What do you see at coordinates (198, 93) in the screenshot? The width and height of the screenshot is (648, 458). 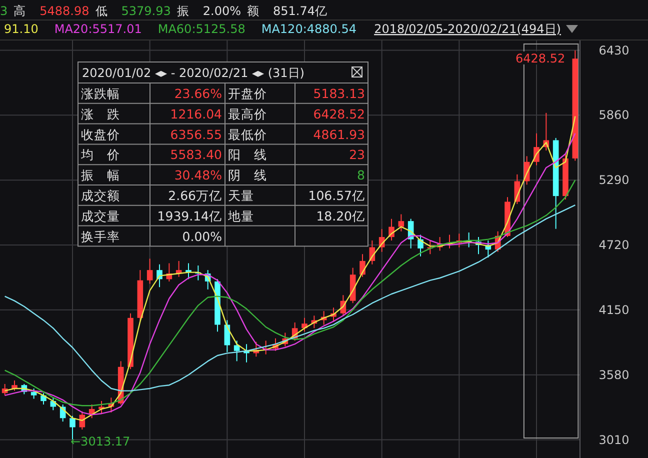 I see `annotation: 23.66%` at bounding box center [198, 93].